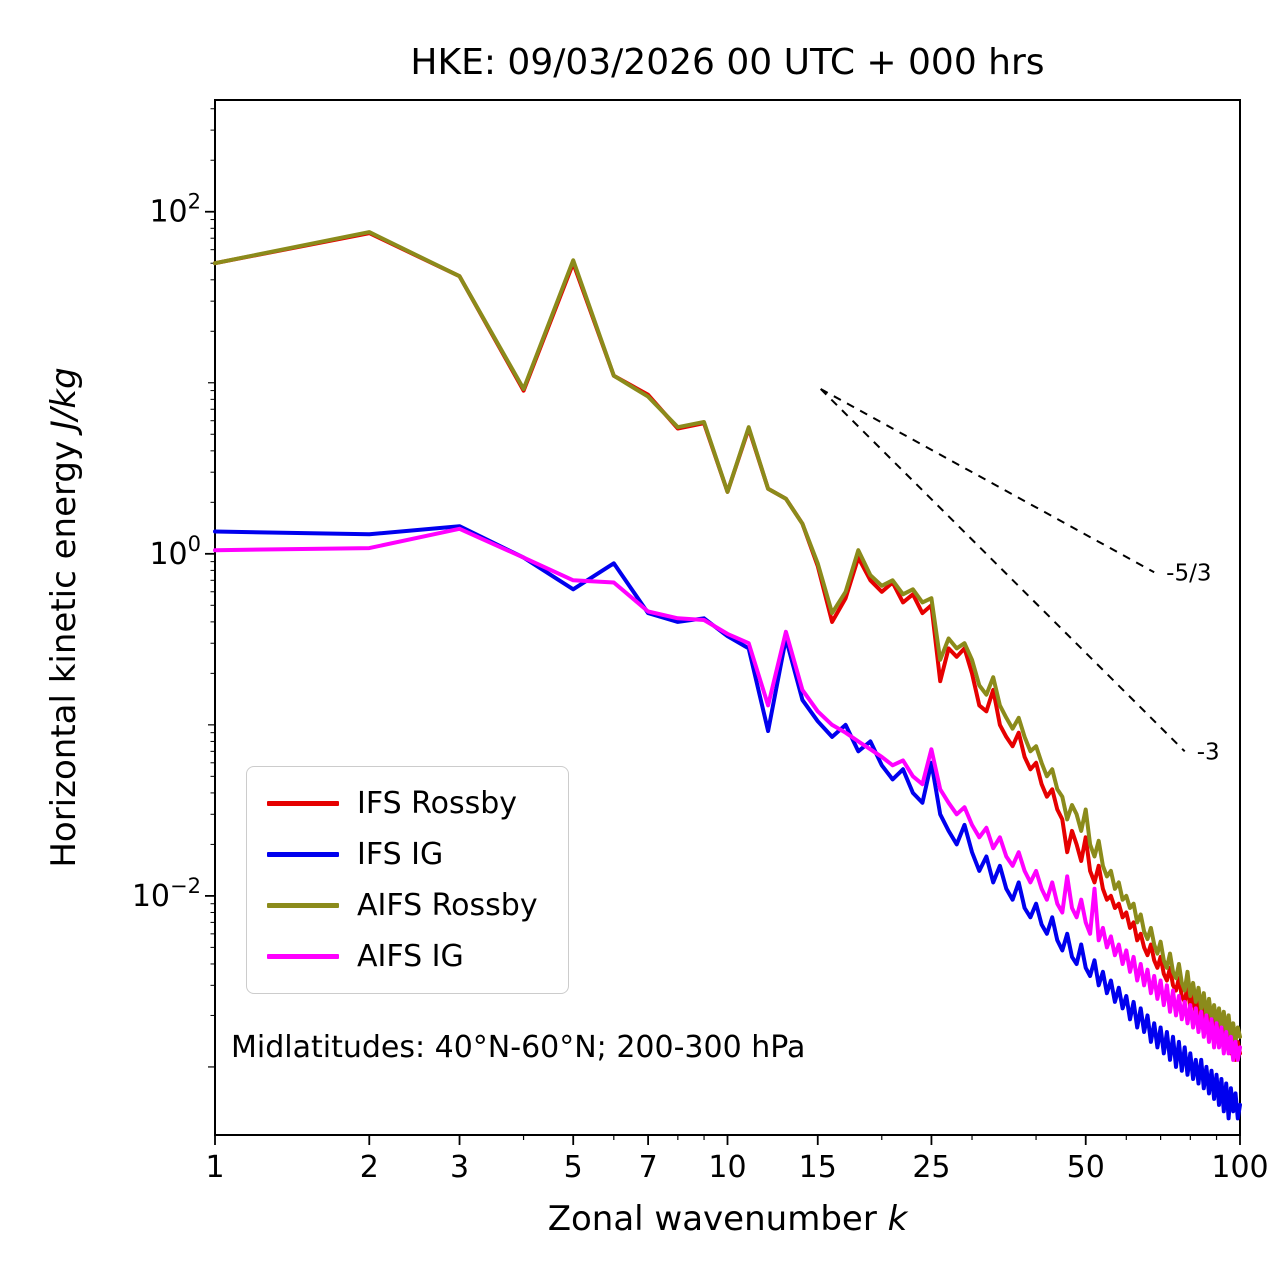  What do you see at coordinates (727, 62) in the screenshot?
I see `chart-title: HKE: 09/03/2026 00 UTC + 000 hrs` at bounding box center [727, 62].